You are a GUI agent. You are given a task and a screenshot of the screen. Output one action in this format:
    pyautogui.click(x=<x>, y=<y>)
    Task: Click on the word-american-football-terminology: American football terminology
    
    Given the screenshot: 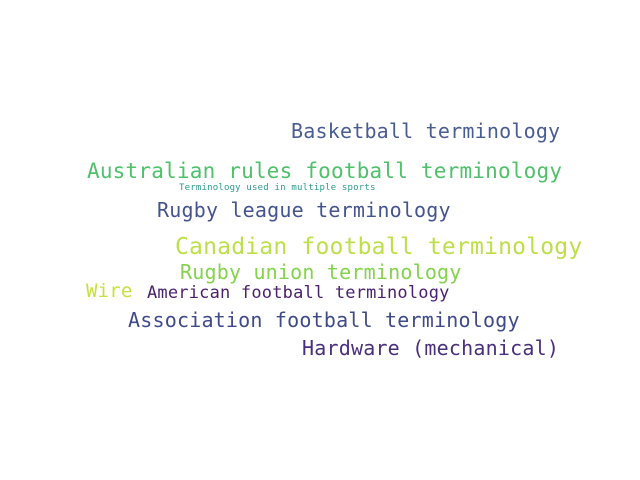 What is the action you would take?
    pyautogui.click(x=298, y=293)
    